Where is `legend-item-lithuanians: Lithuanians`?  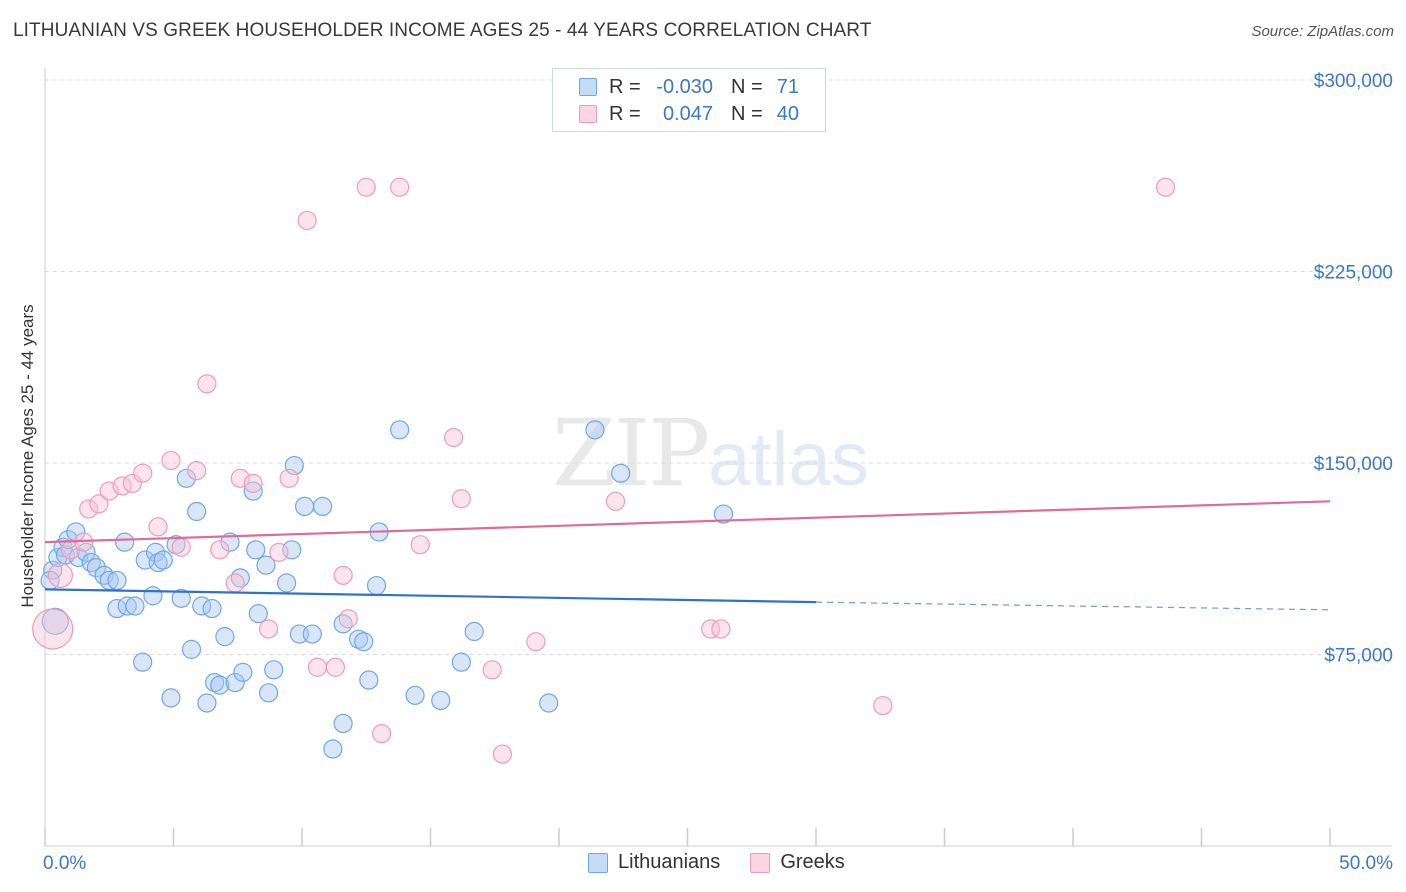 legend-item-lithuanians: Lithuanians is located at coordinates (654, 862).